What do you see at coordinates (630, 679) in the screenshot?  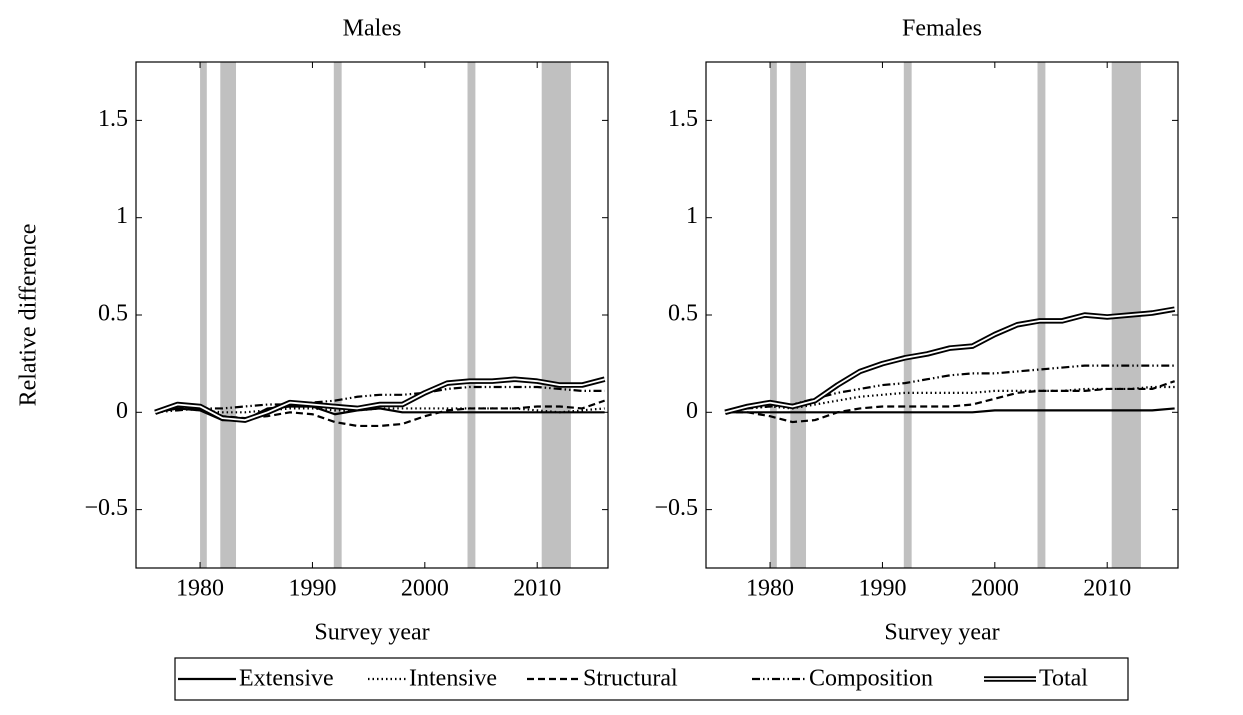 I see `legend-label: Structural` at bounding box center [630, 679].